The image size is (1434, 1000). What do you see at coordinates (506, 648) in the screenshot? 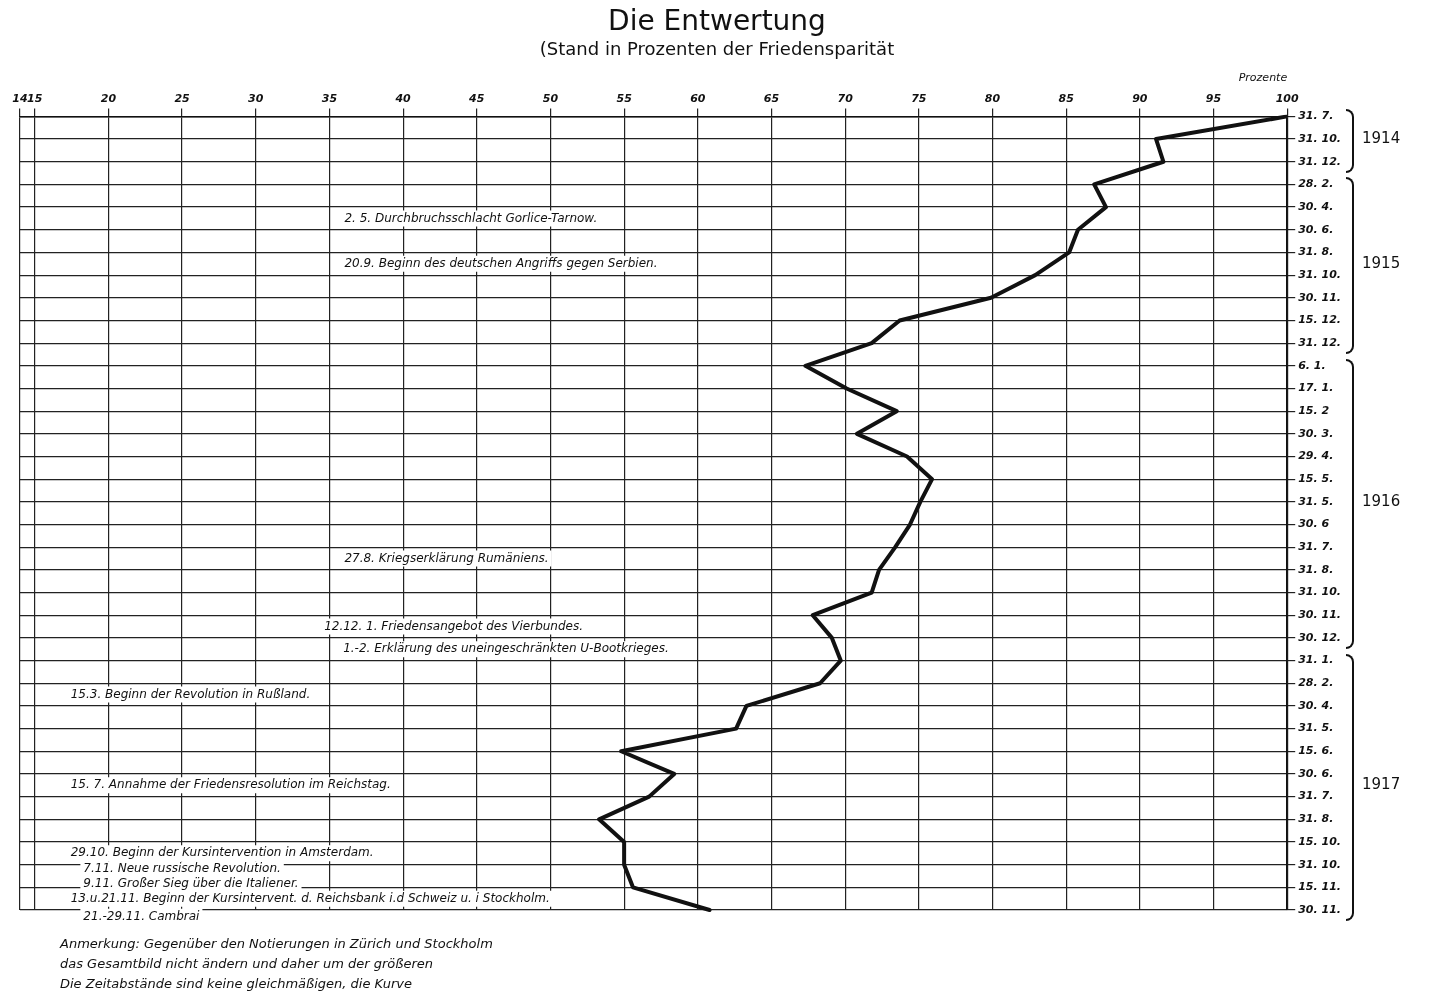
I see `annotation: 1.-2. Erklärung des uneingeschränkten U-Bootkrieges.` at bounding box center [506, 648].